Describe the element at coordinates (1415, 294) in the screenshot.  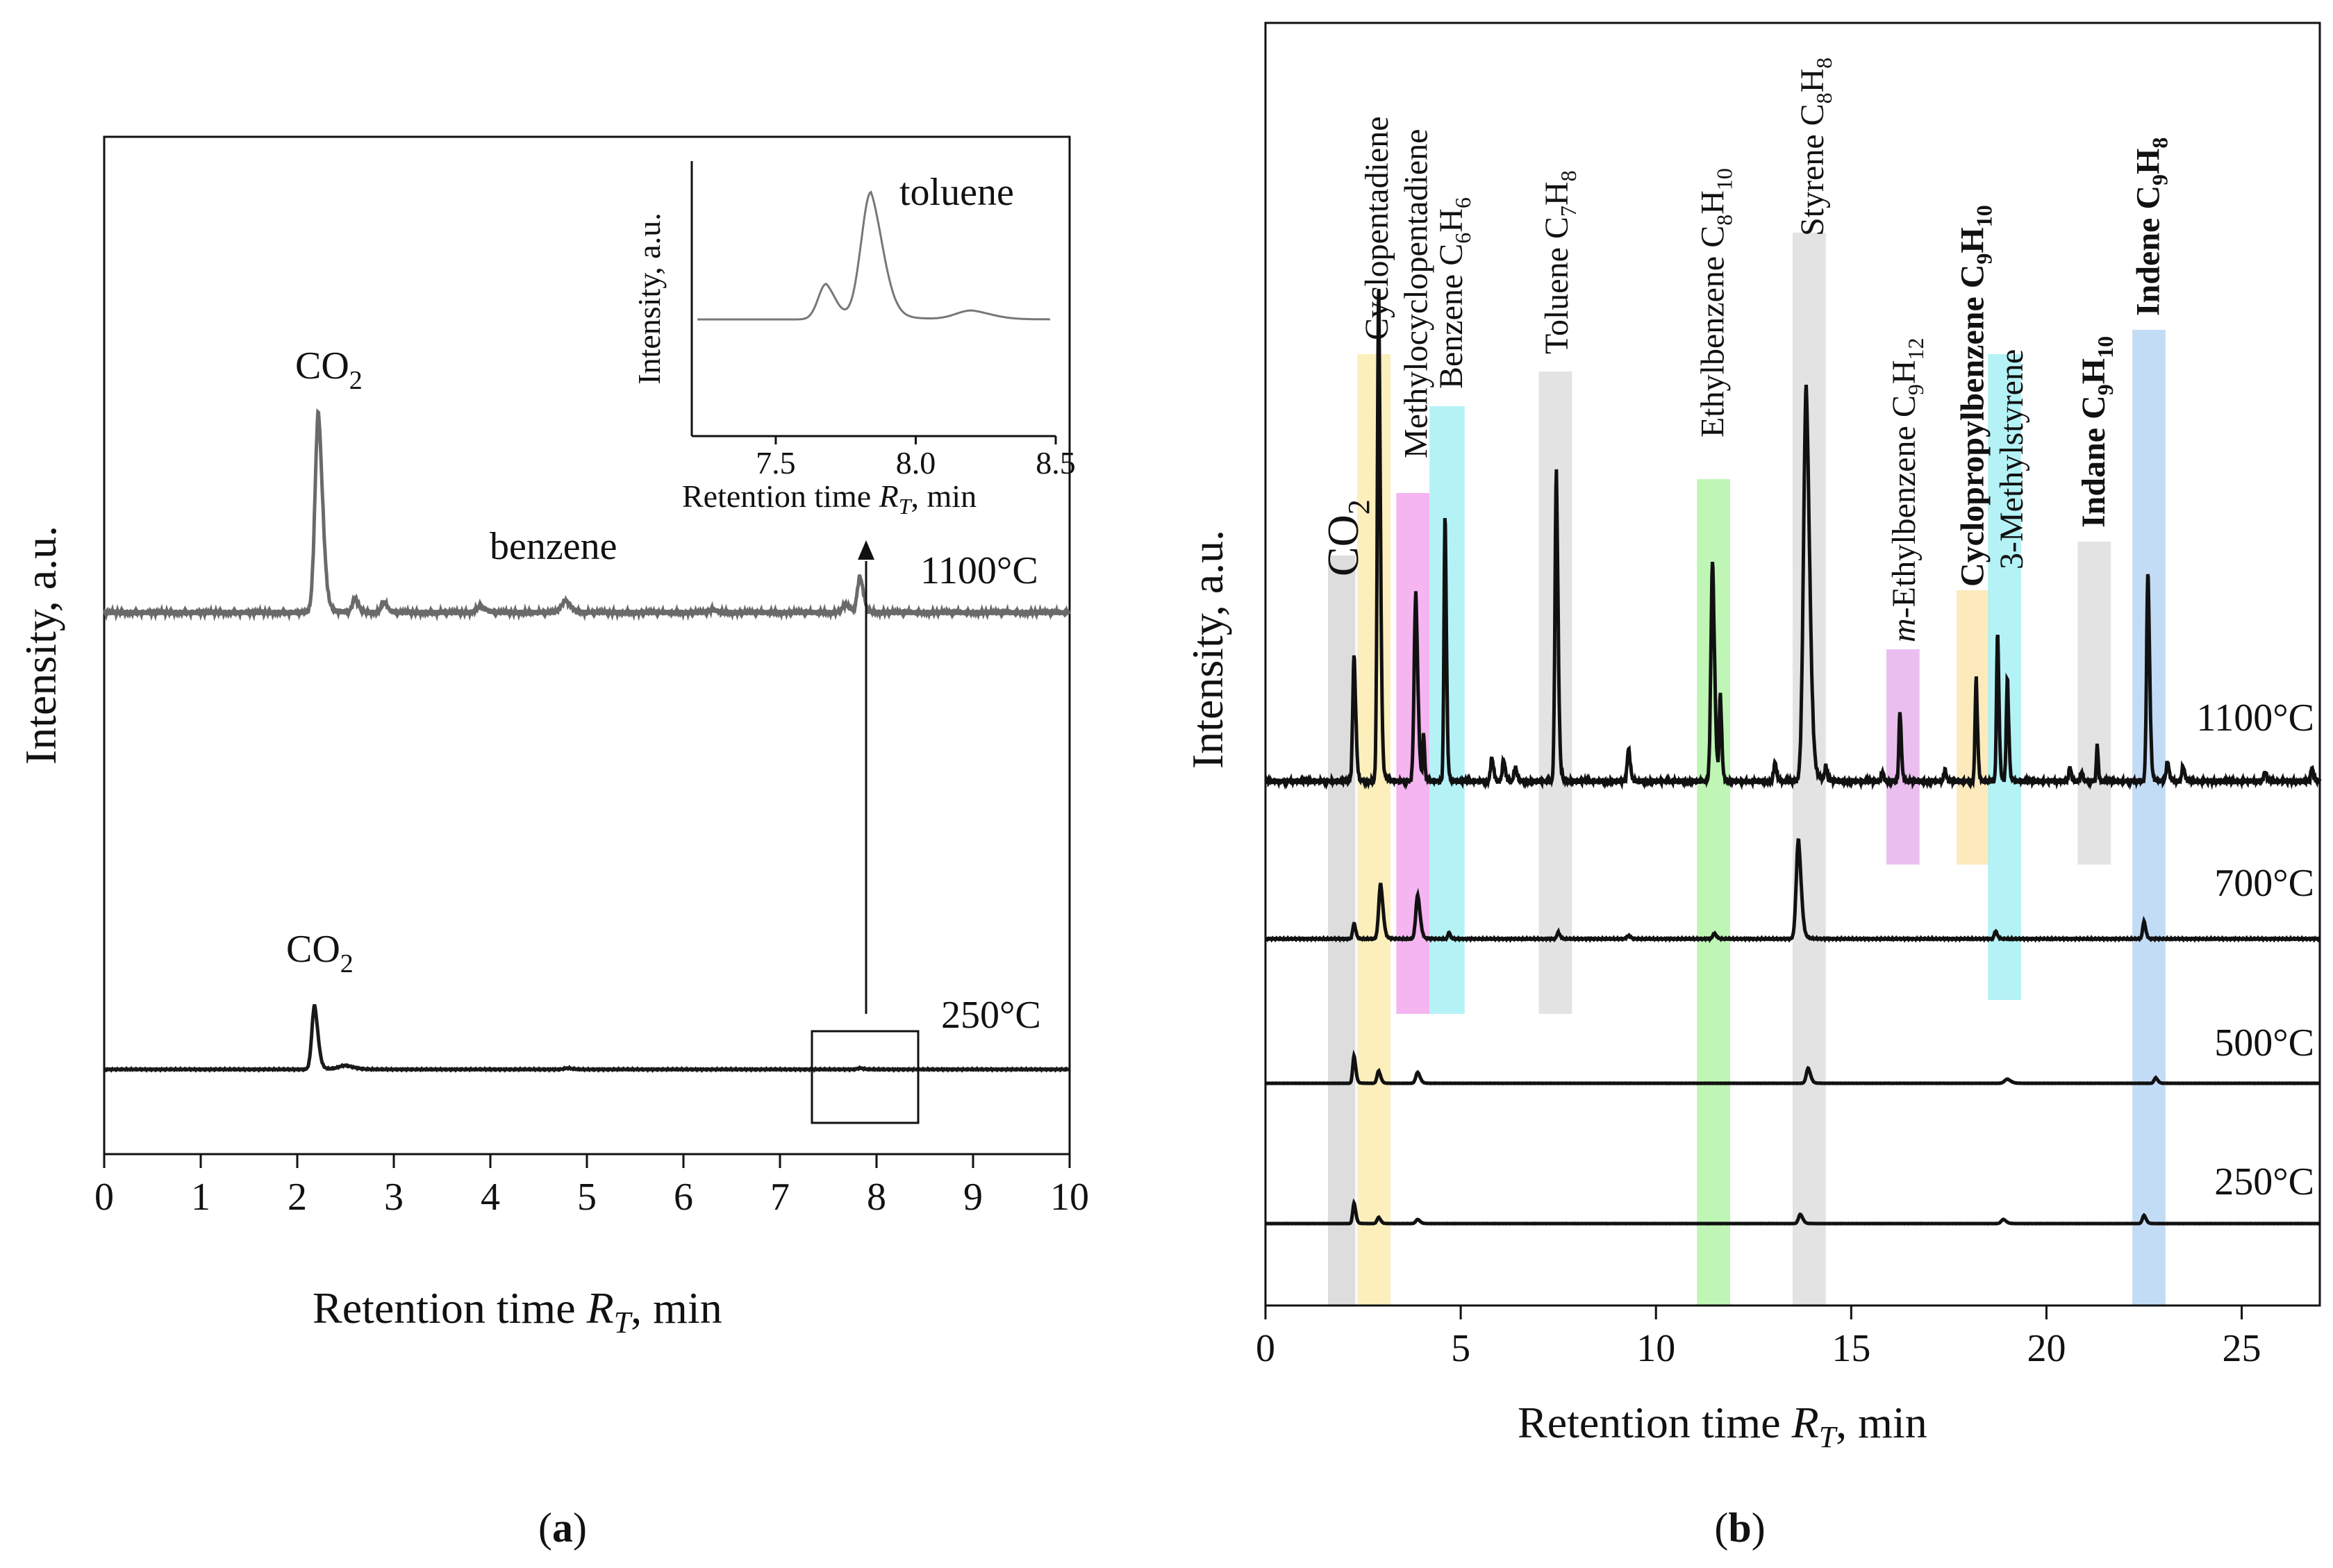
I see `compound-label-1: Methylocyclopentadiene` at that location.